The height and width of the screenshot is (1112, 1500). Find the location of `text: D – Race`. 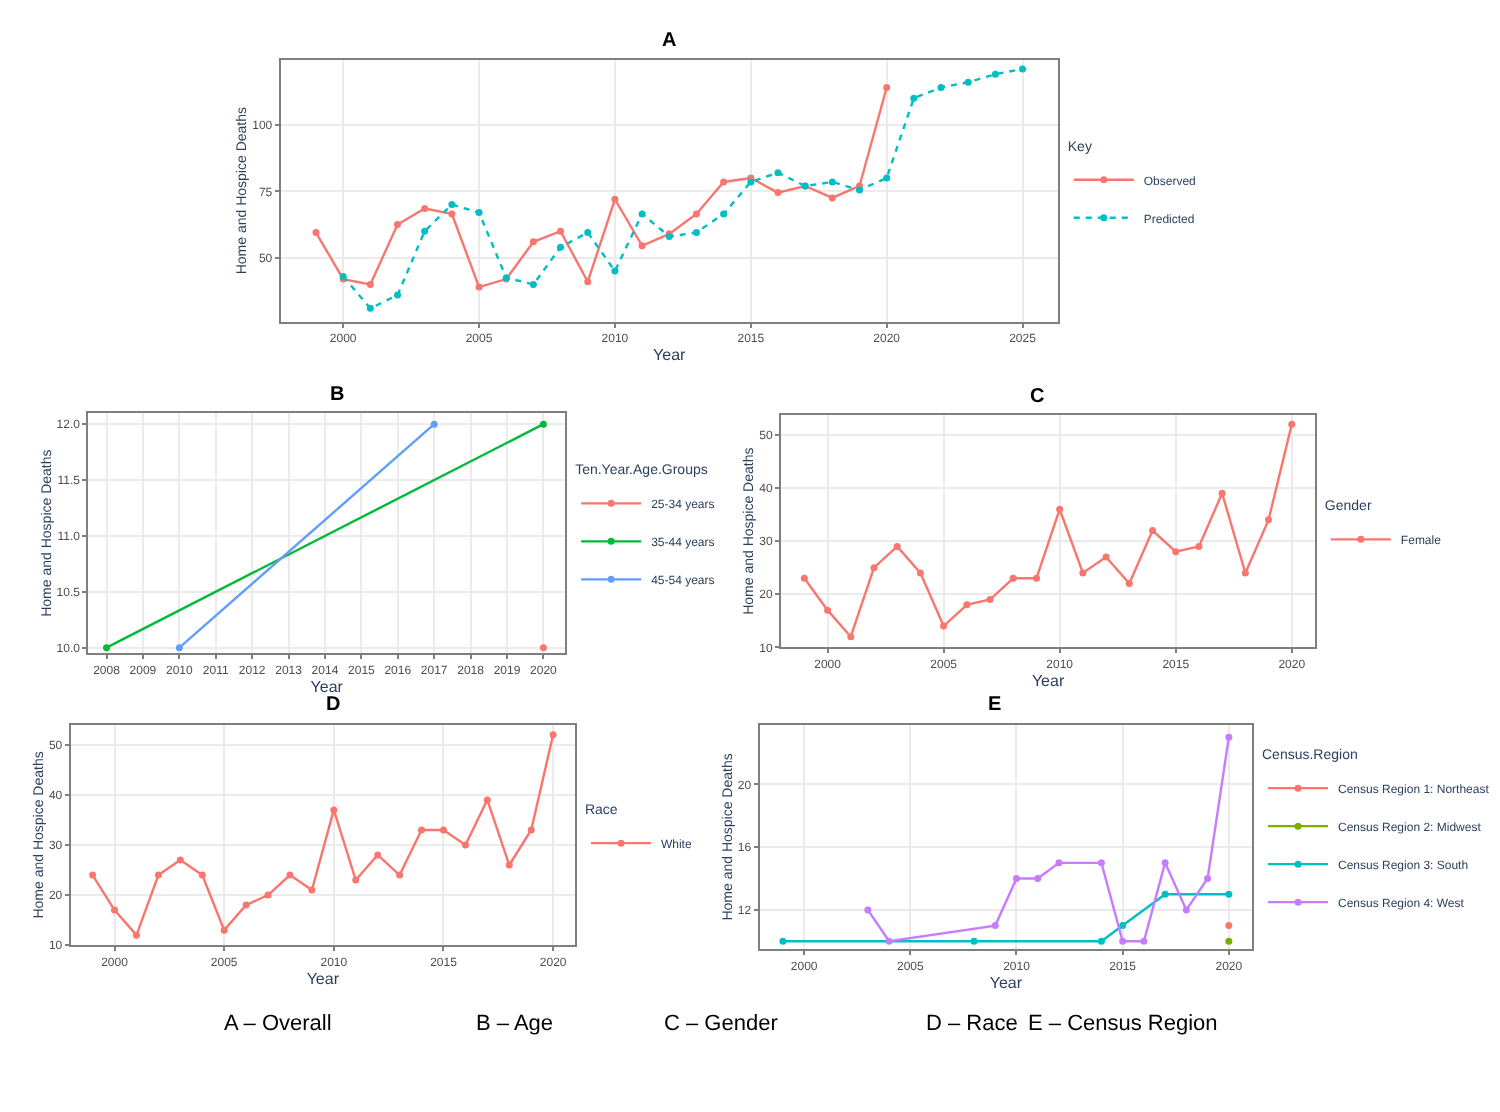

text: D – Race is located at coordinates (972, 1024).